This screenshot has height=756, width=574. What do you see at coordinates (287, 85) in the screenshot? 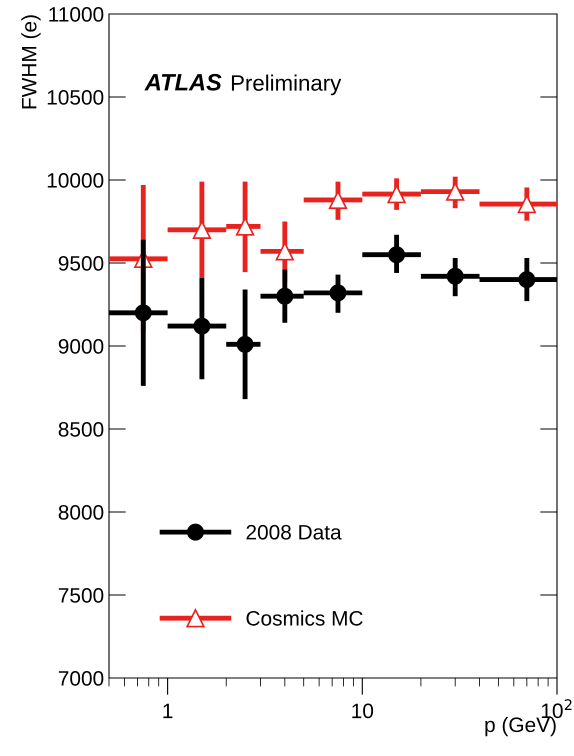
I see `annotation: Preliminary` at bounding box center [287, 85].